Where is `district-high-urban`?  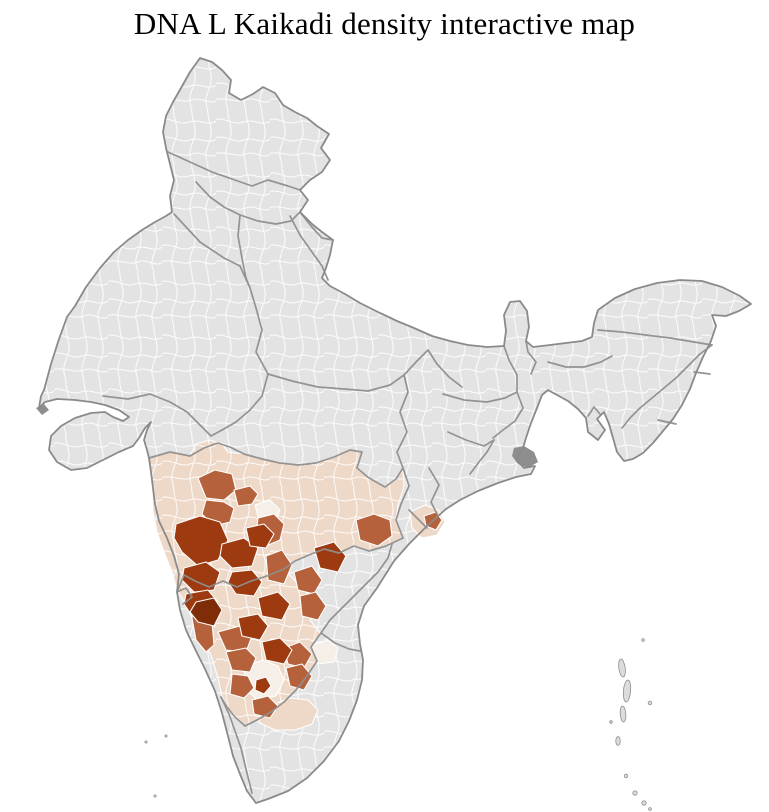
district-high-urban is located at coordinates (263, 685).